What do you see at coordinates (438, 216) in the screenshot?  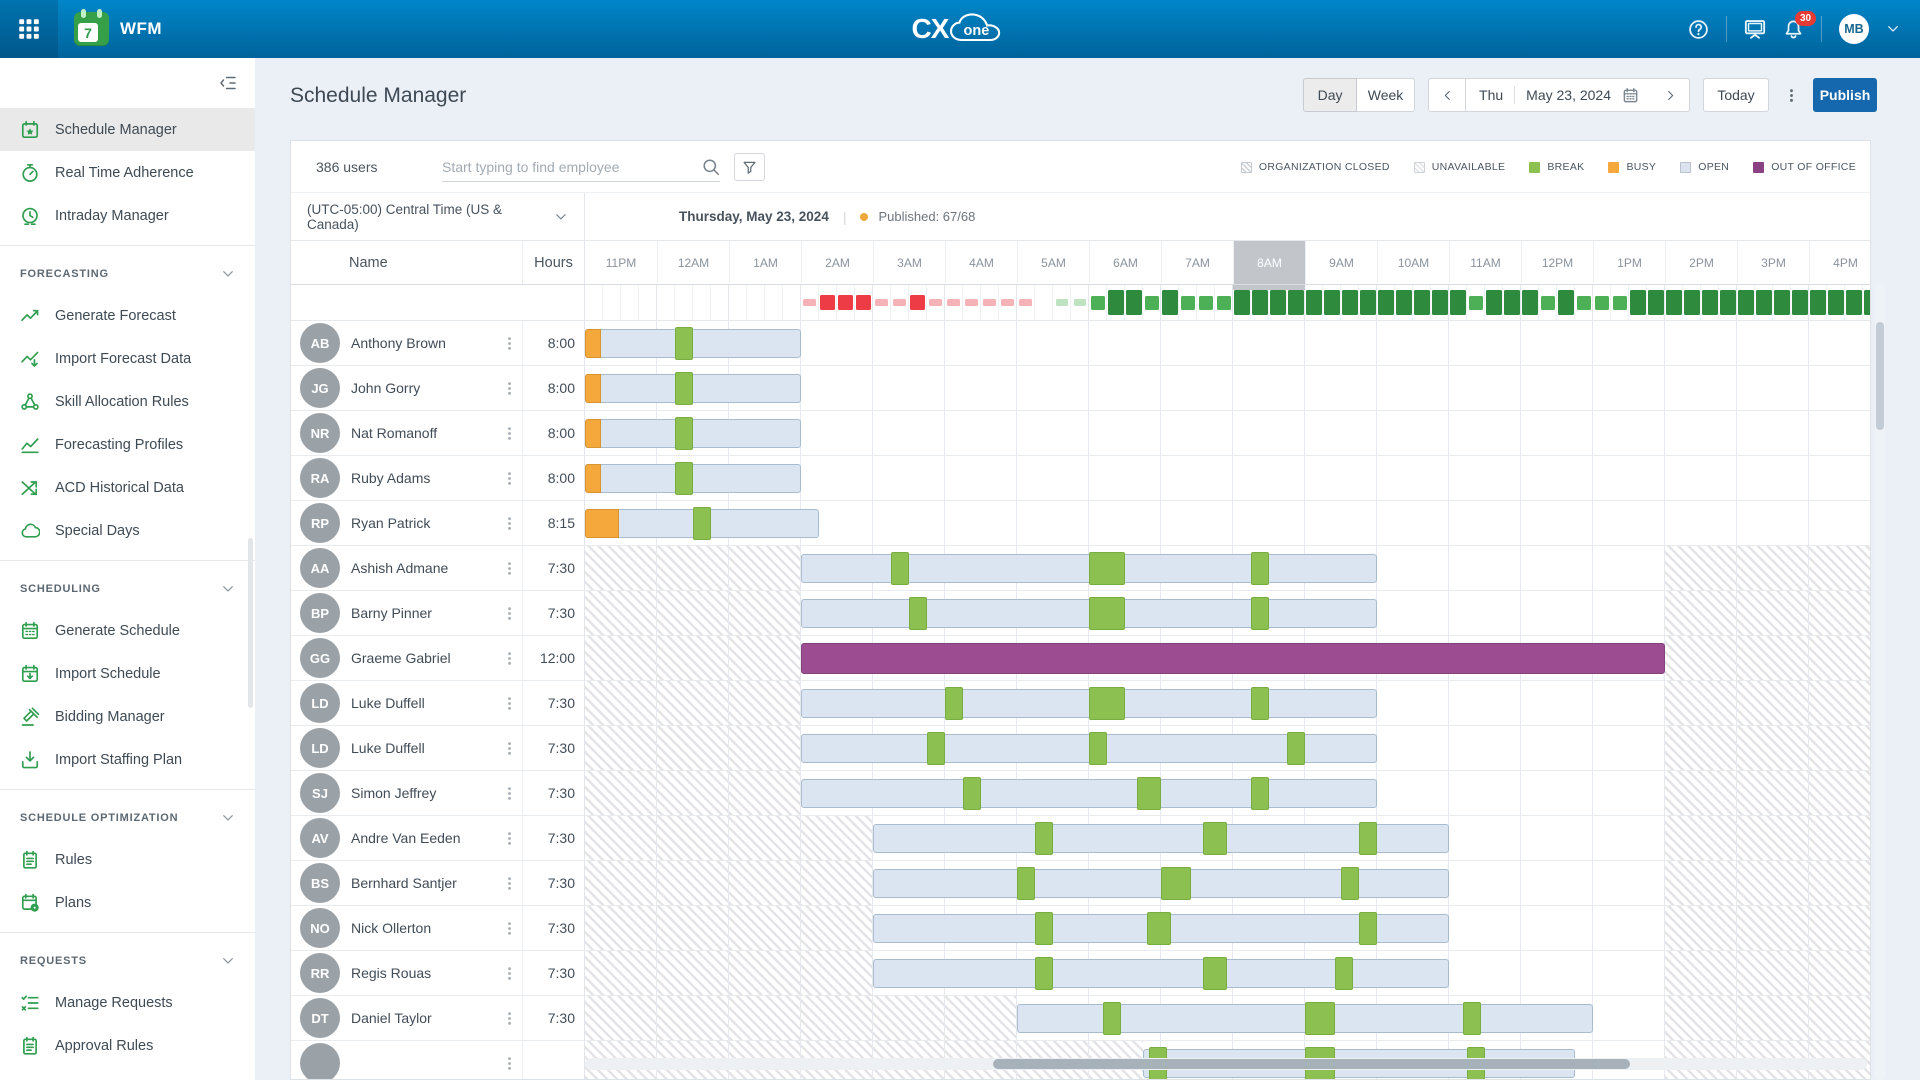 I see `timezone-select: (UTC-05:00) Central Time (US & Canada)` at bounding box center [438, 216].